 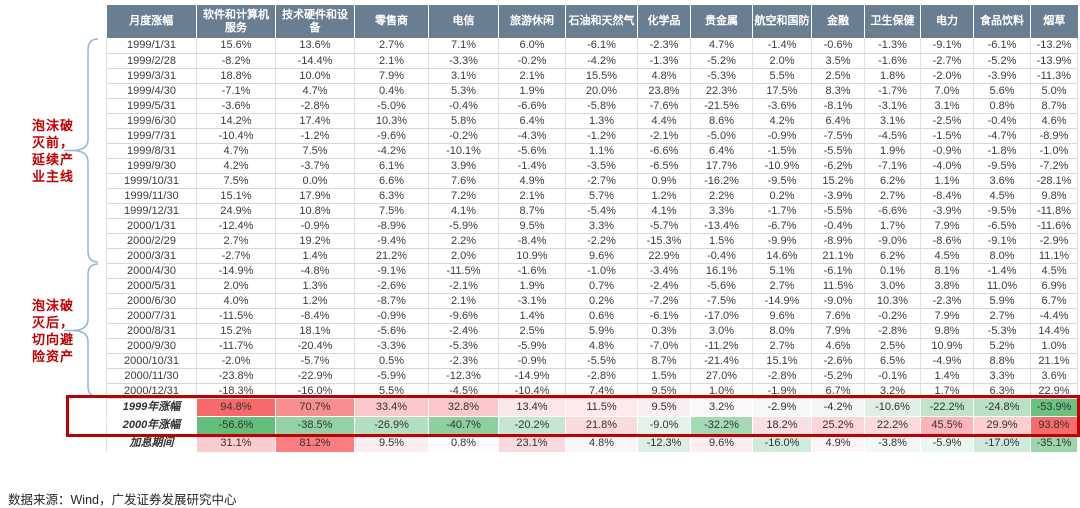 What do you see at coordinates (664, 316) in the screenshot?
I see `value-cell: -6.1%` at bounding box center [664, 316].